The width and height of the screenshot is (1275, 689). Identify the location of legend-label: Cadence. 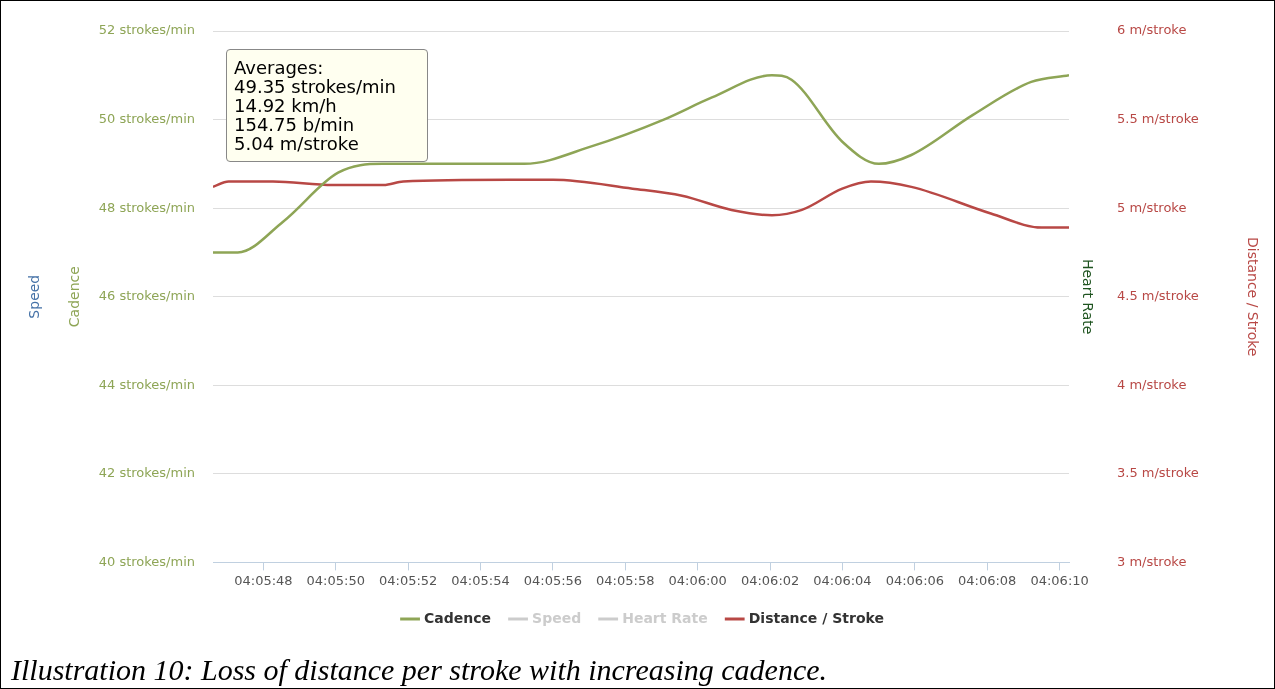
(458, 617).